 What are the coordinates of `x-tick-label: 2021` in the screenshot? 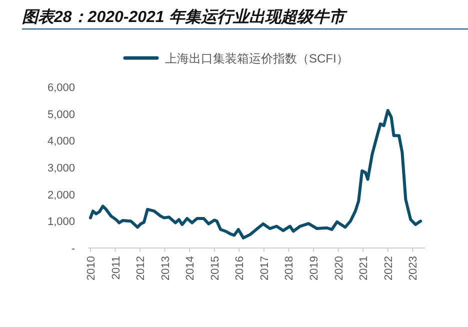 It's located at (364, 268).